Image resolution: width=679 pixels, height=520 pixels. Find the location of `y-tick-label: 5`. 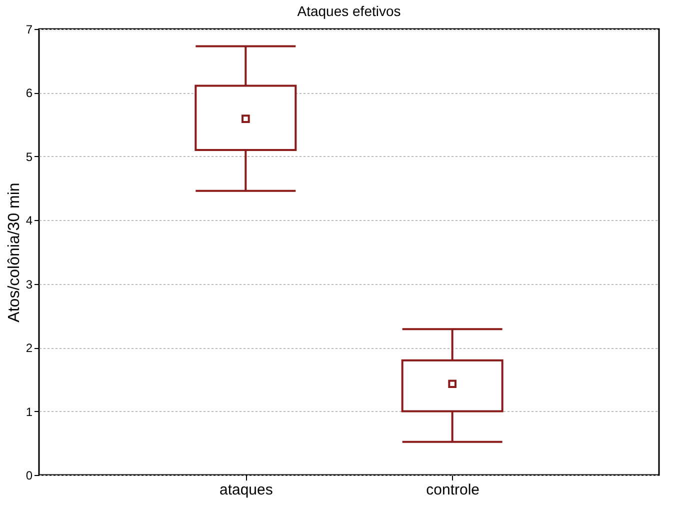

y-tick-label: 5 is located at coordinates (29, 157).